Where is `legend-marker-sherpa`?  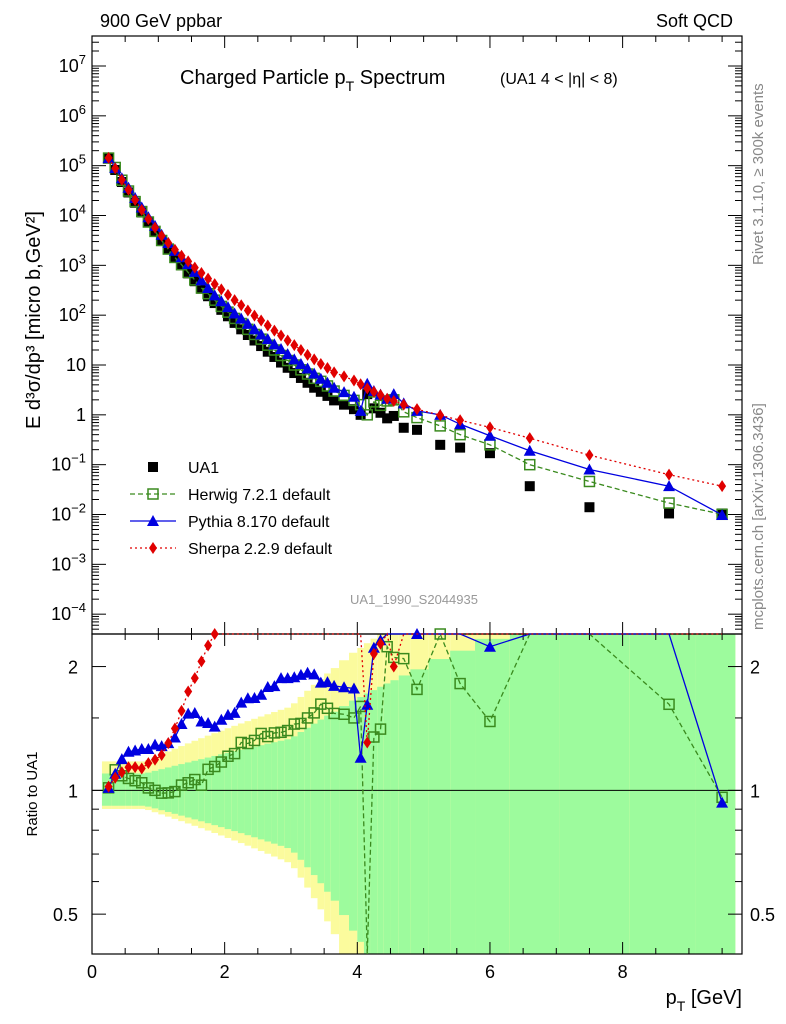 legend-marker-sherpa is located at coordinates (153, 548).